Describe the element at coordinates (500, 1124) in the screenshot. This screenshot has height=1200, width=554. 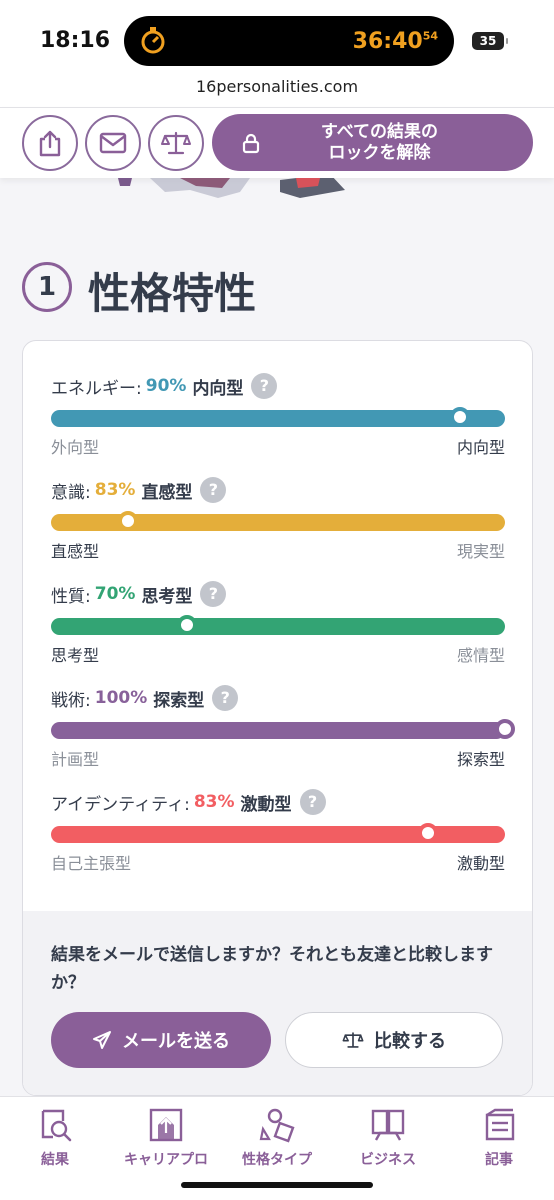
I see `articles-icon` at that location.